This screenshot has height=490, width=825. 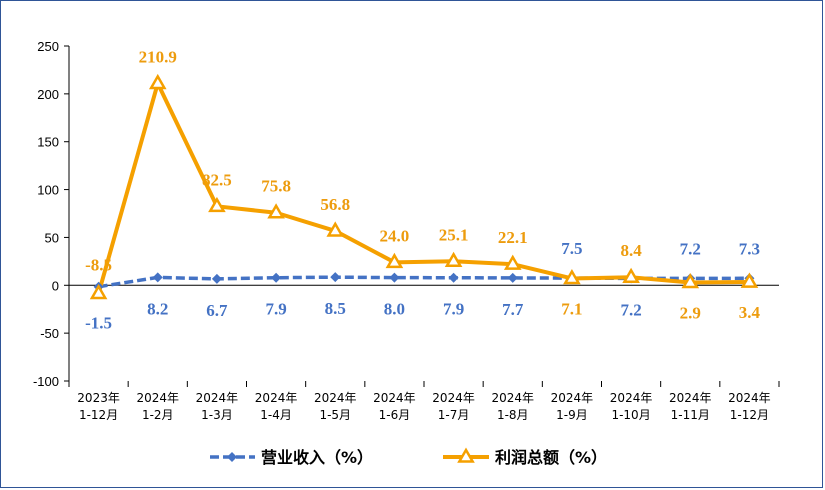 What do you see at coordinates (572, 415) in the screenshot?
I see `x-tick-label-period: 1-9月` at bounding box center [572, 415].